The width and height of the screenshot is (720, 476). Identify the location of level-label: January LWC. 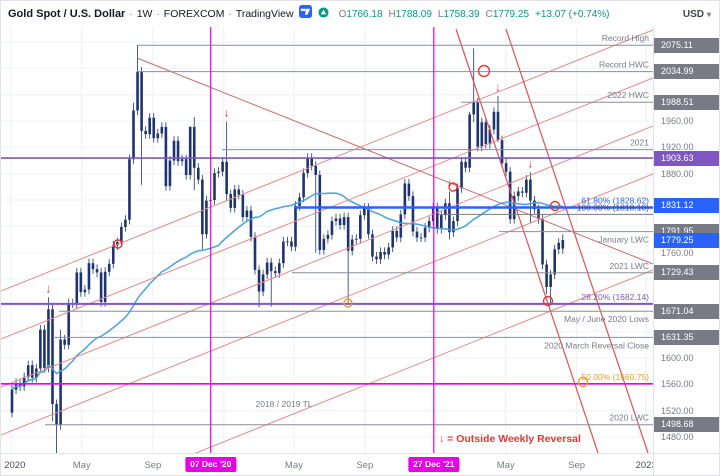
(623, 240).